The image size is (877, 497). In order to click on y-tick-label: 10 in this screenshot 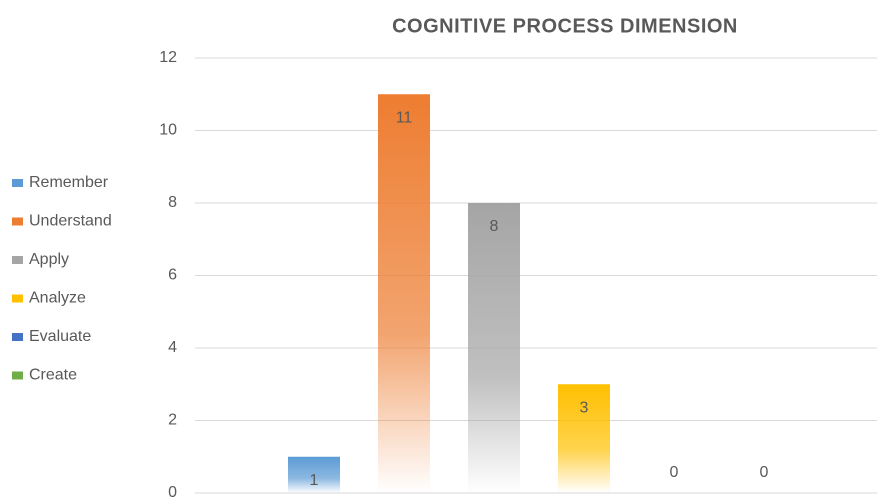, I will do `click(168, 130)`.